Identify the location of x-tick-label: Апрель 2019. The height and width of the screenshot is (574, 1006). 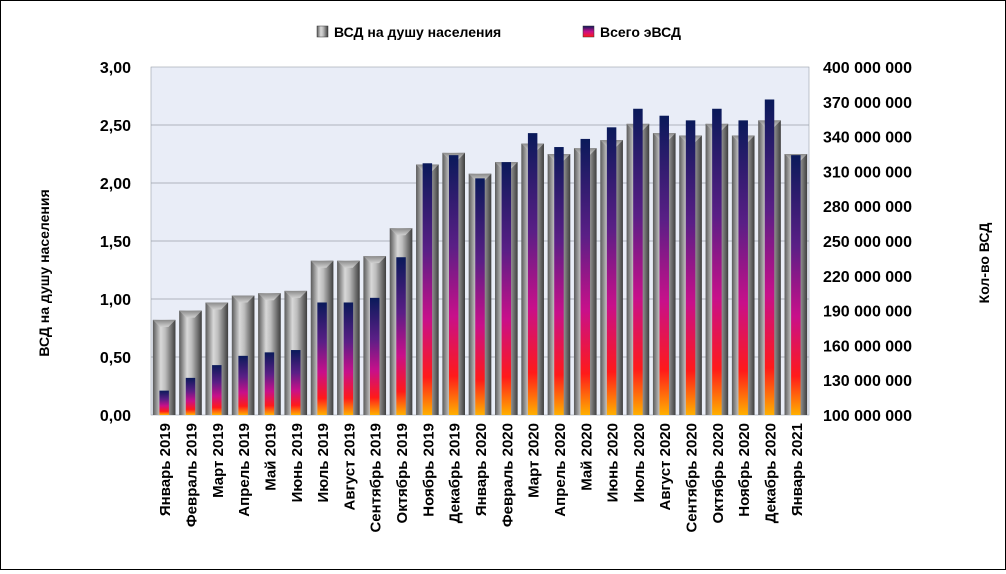
(244, 470).